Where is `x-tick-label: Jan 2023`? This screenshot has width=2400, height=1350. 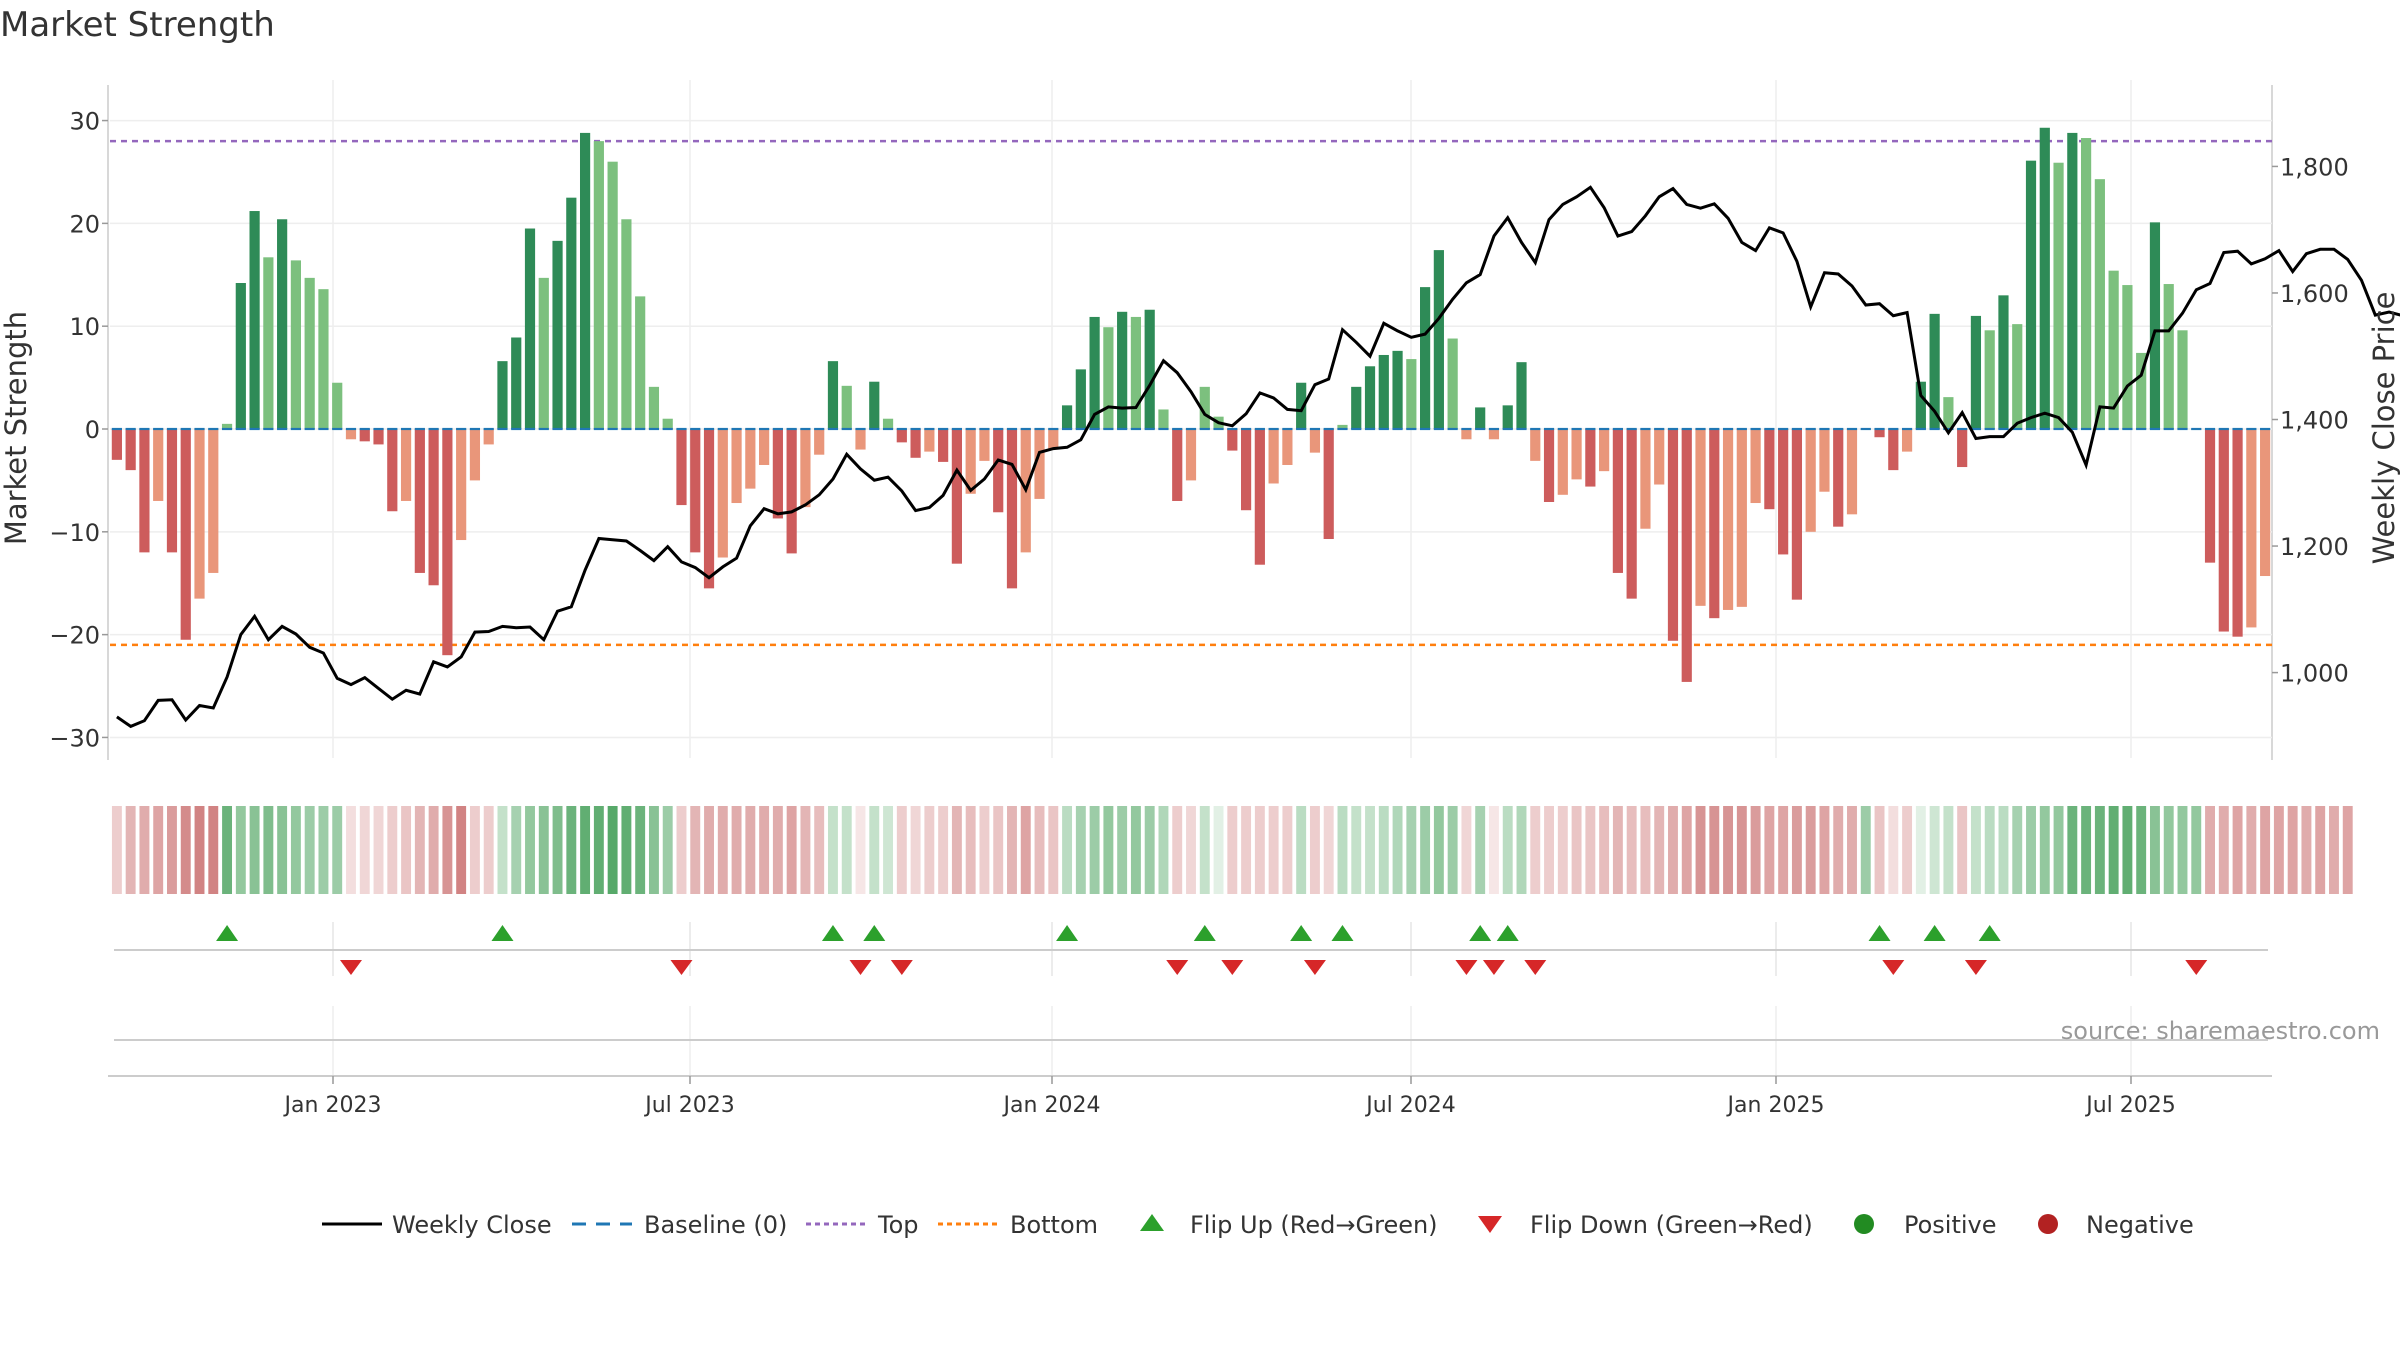 x-tick-label: Jan 2023 is located at coordinates (332, 1105).